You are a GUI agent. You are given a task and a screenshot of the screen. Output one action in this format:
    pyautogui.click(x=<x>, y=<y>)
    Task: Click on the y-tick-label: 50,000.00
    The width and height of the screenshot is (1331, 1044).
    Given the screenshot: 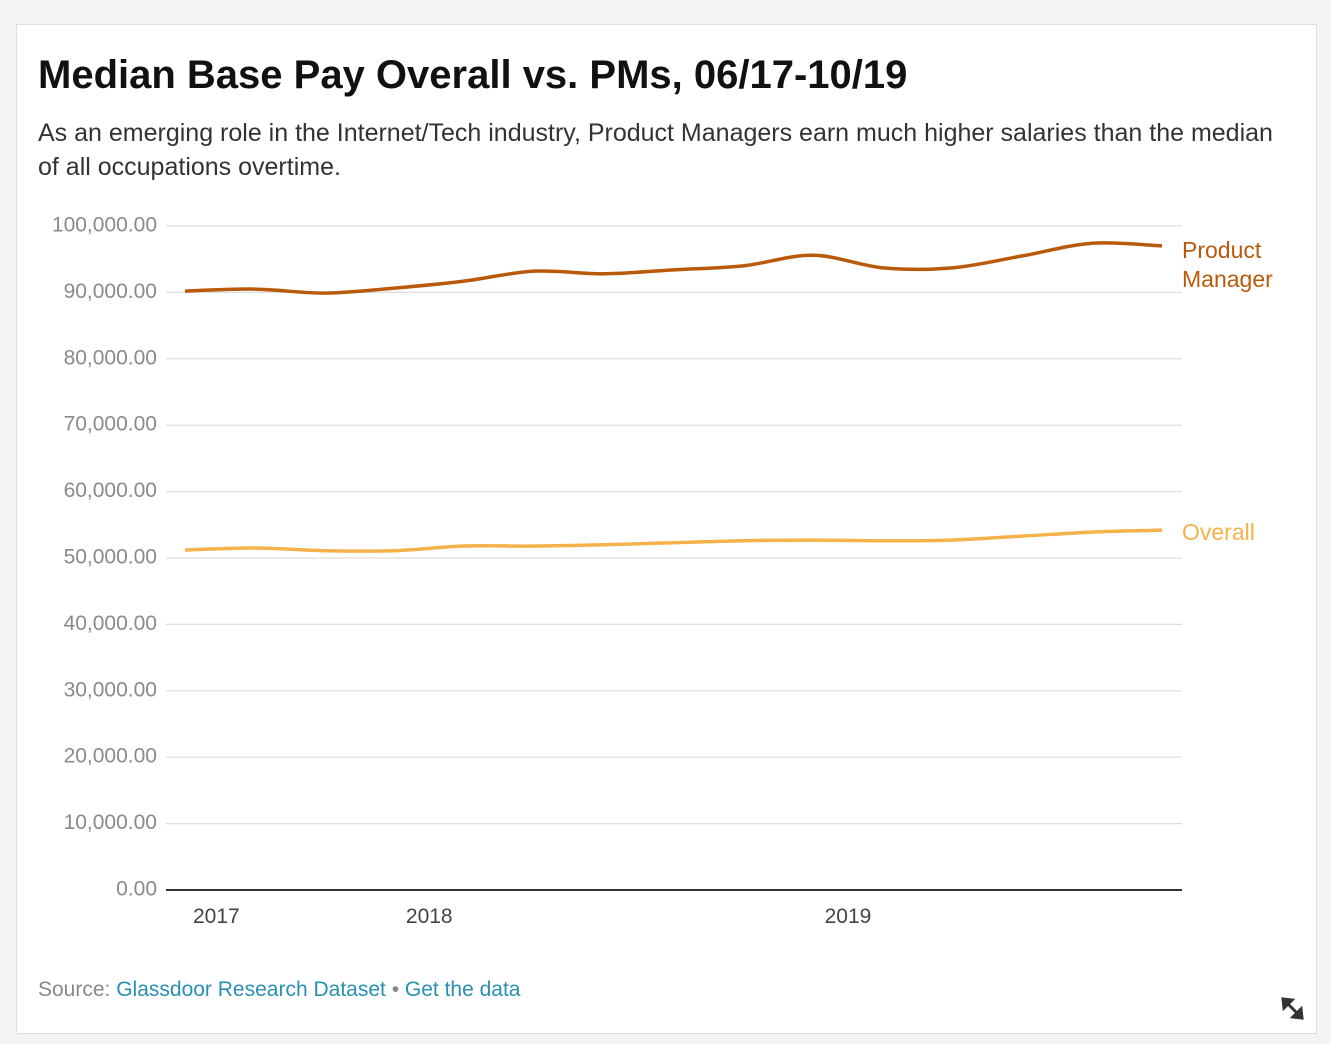 What is the action you would take?
    pyautogui.click(x=110, y=557)
    